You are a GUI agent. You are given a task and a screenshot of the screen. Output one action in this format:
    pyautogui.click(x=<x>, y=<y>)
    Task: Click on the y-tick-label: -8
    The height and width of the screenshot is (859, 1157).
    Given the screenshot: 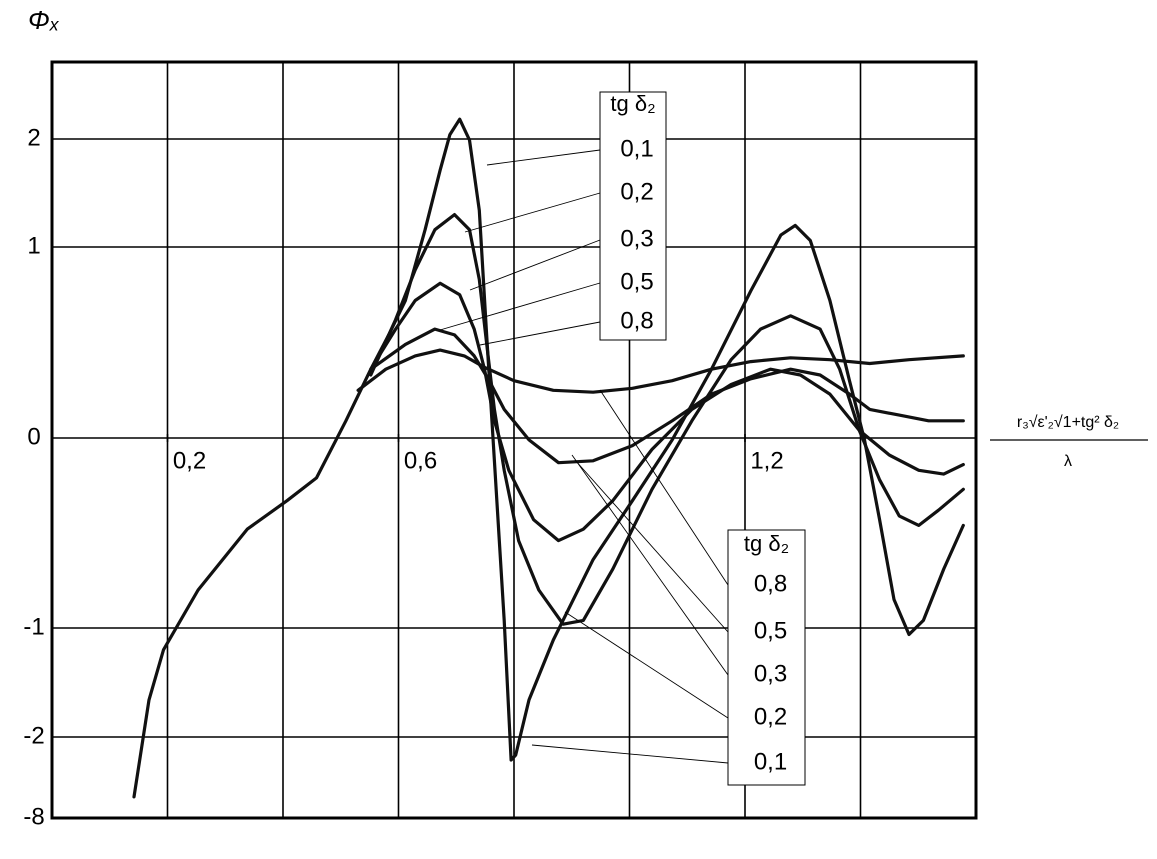 What is the action you would take?
    pyautogui.click(x=33, y=816)
    